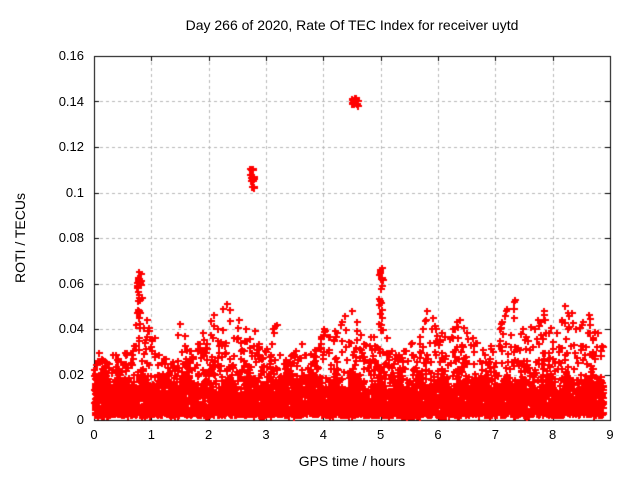 Image resolution: width=640 pixels, height=480 pixels. Describe the element at coordinates (495, 434) in the screenshot. I see `x-tick-label: 7` at that location.